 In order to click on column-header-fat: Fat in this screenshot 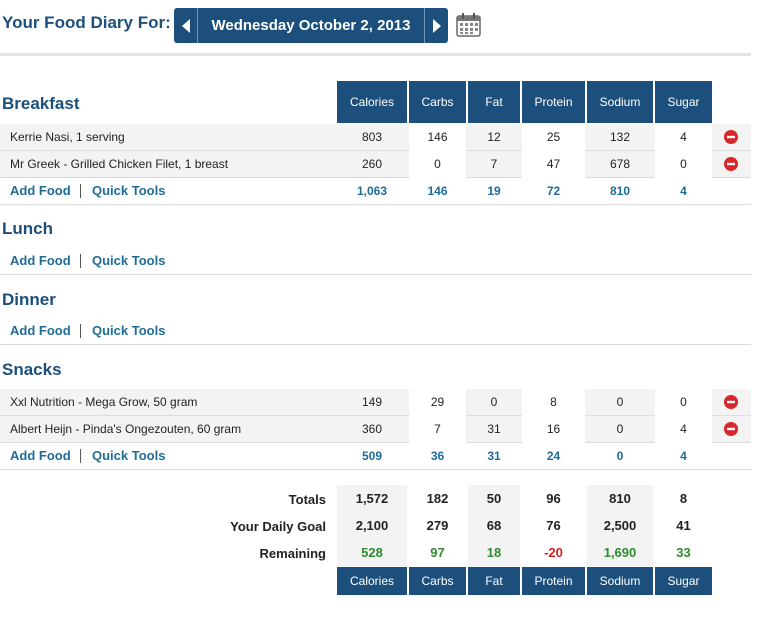, I will do `click(494, 102)`.